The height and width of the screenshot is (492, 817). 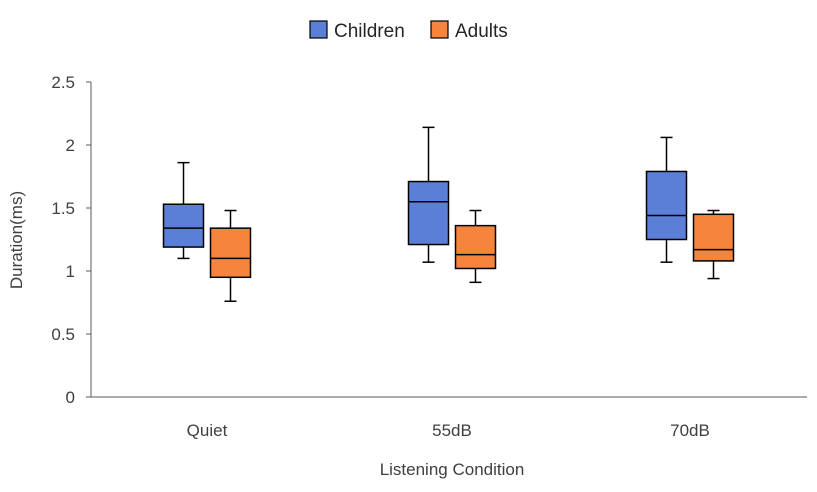 I want to click on box-children-55db, so click(x=428, y=194).